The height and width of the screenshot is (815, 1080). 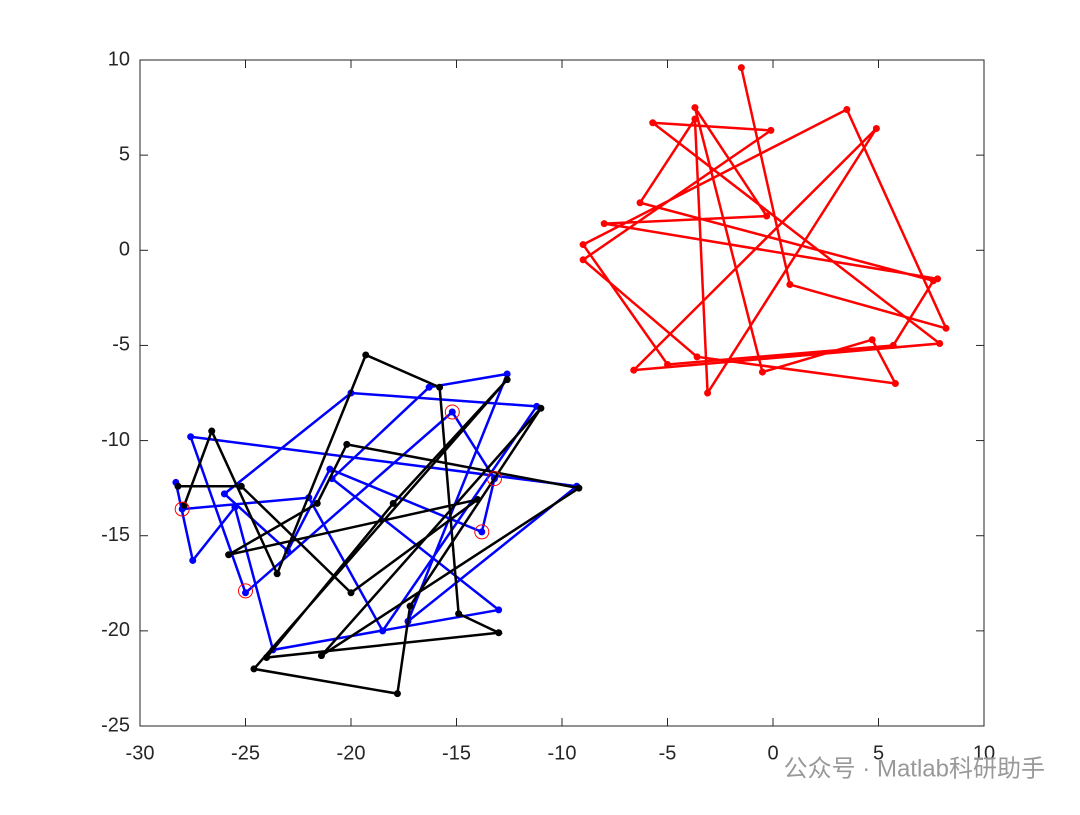 I want to click on y-tick-label: -5, so click(x=121, y=345).